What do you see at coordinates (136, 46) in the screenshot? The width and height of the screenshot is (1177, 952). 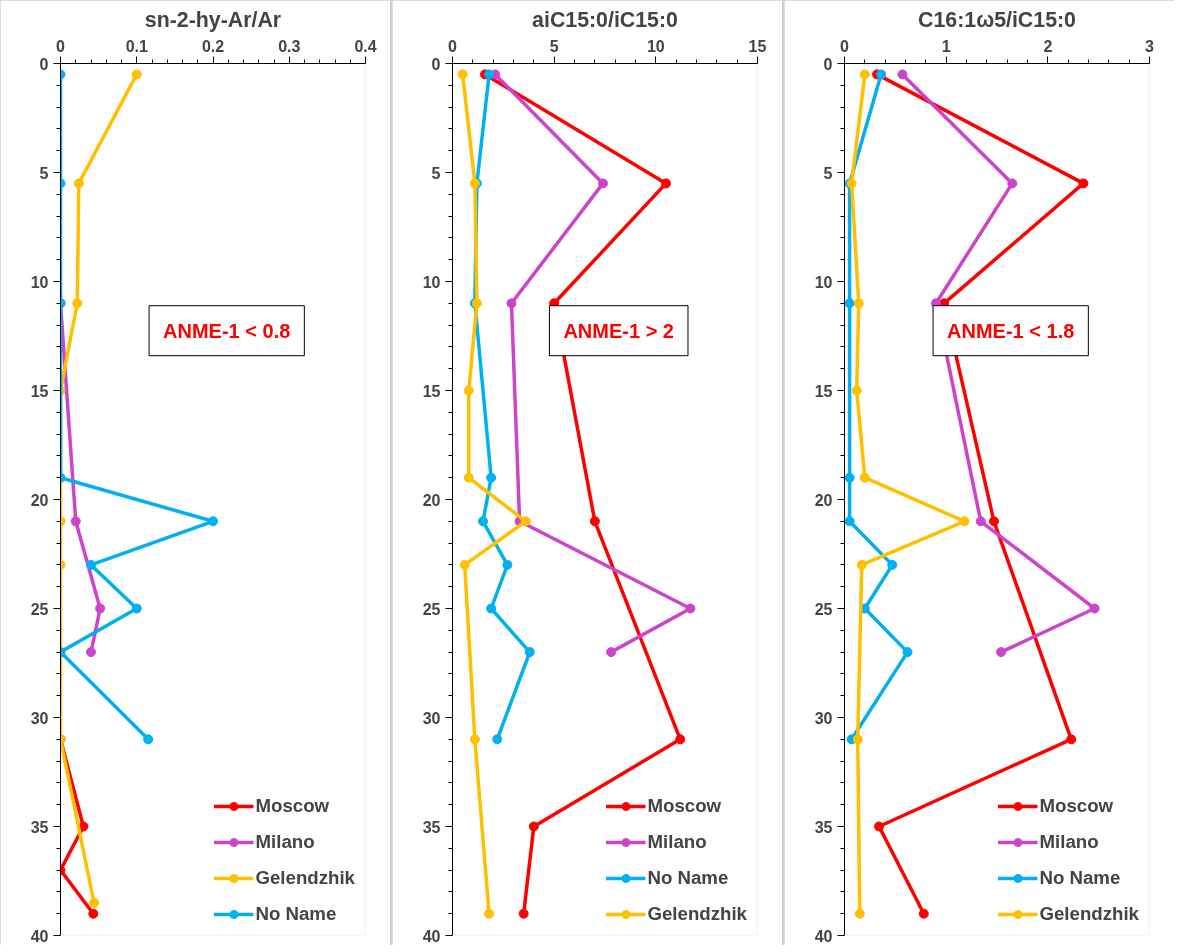 I see `x-tick-label: 0.1` at bounding box center [136, 46].